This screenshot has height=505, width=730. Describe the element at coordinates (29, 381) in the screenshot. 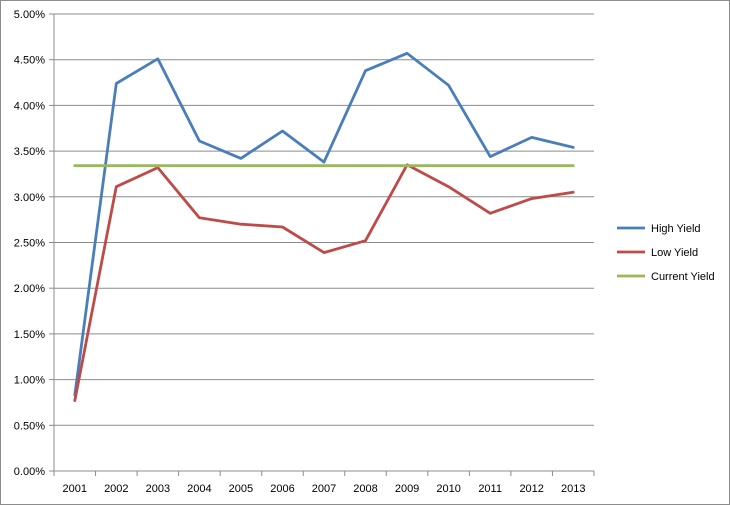

I see `y-tick-label: 1.00%` at that location.